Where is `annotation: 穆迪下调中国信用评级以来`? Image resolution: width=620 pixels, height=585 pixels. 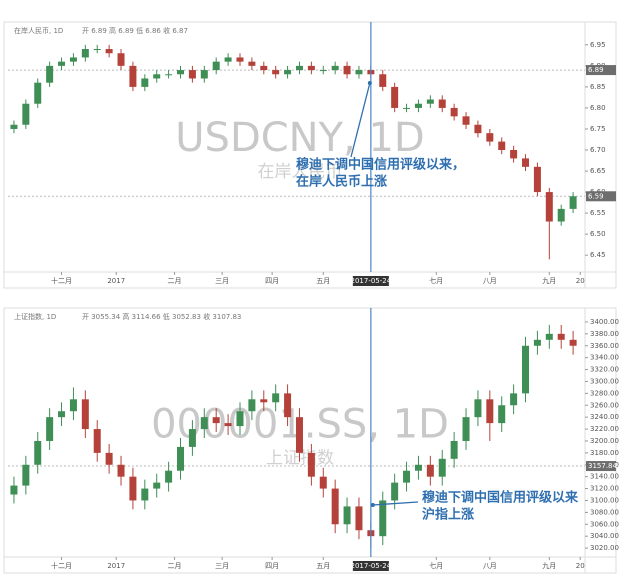 annotation: 穆迪下调中国信用评级以来 is located at coordinates (500, 498).